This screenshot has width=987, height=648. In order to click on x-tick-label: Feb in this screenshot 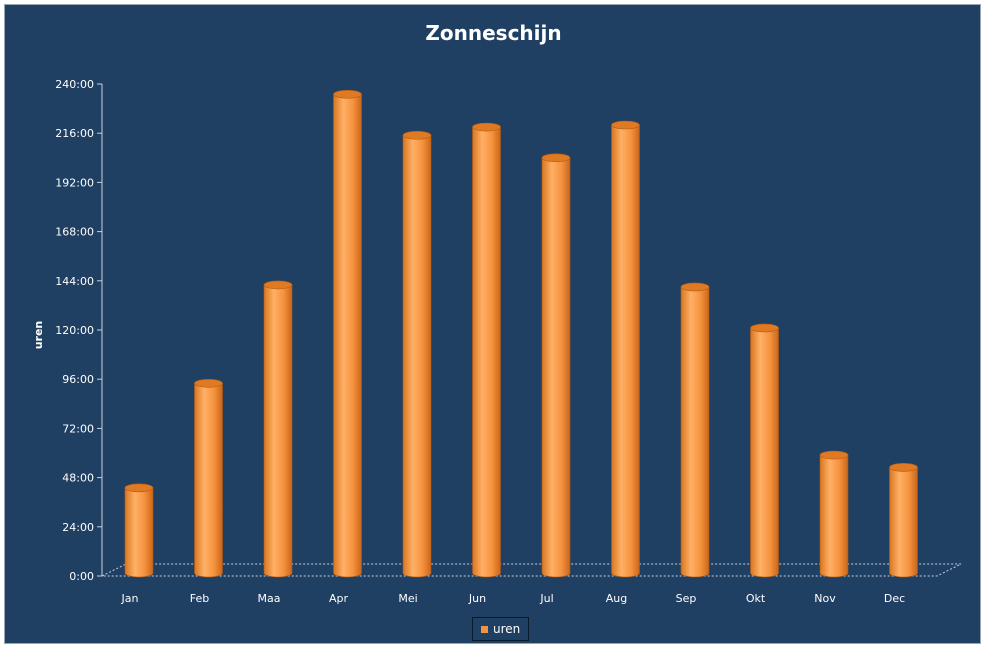, I will do `click(199, 598)`.